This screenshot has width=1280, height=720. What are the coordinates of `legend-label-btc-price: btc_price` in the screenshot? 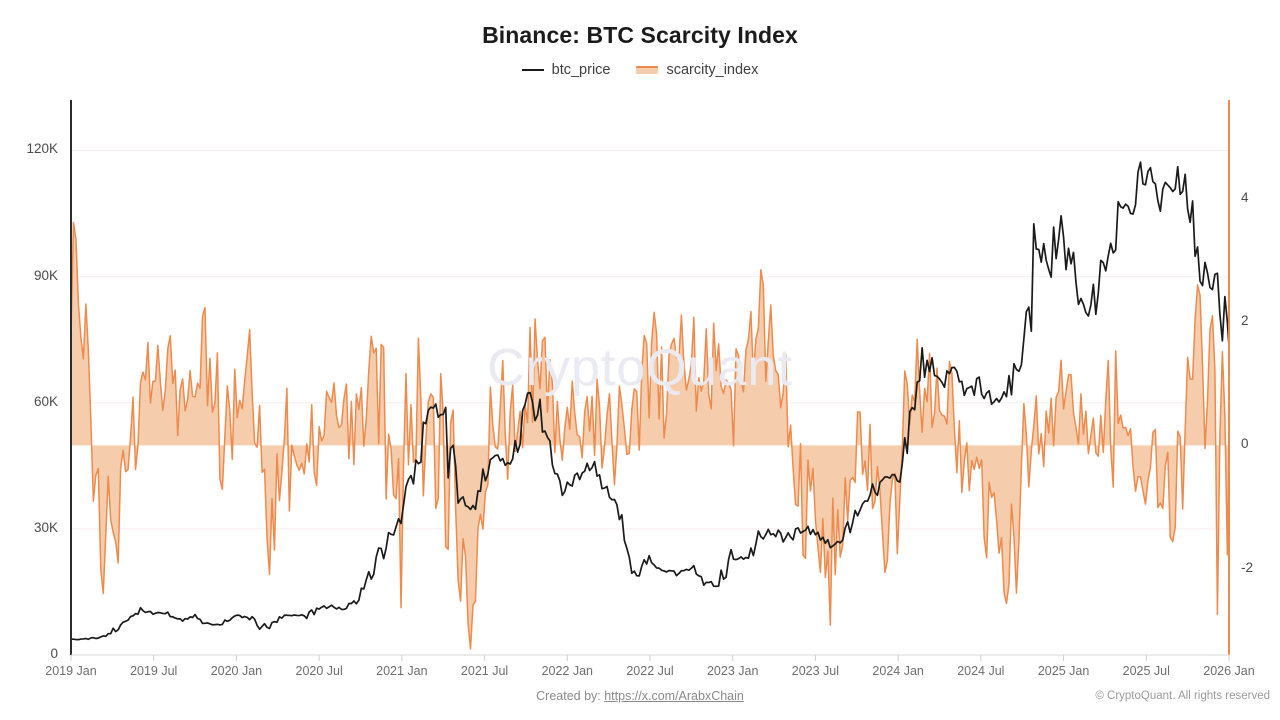 It's located at (581, 70).